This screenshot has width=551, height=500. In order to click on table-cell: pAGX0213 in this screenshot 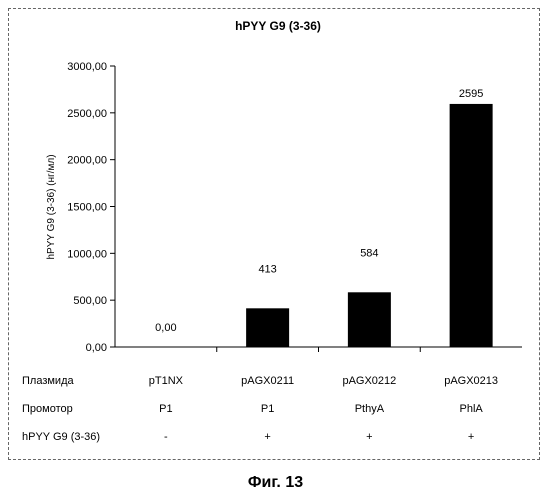, I will do `click(471, 381)`.